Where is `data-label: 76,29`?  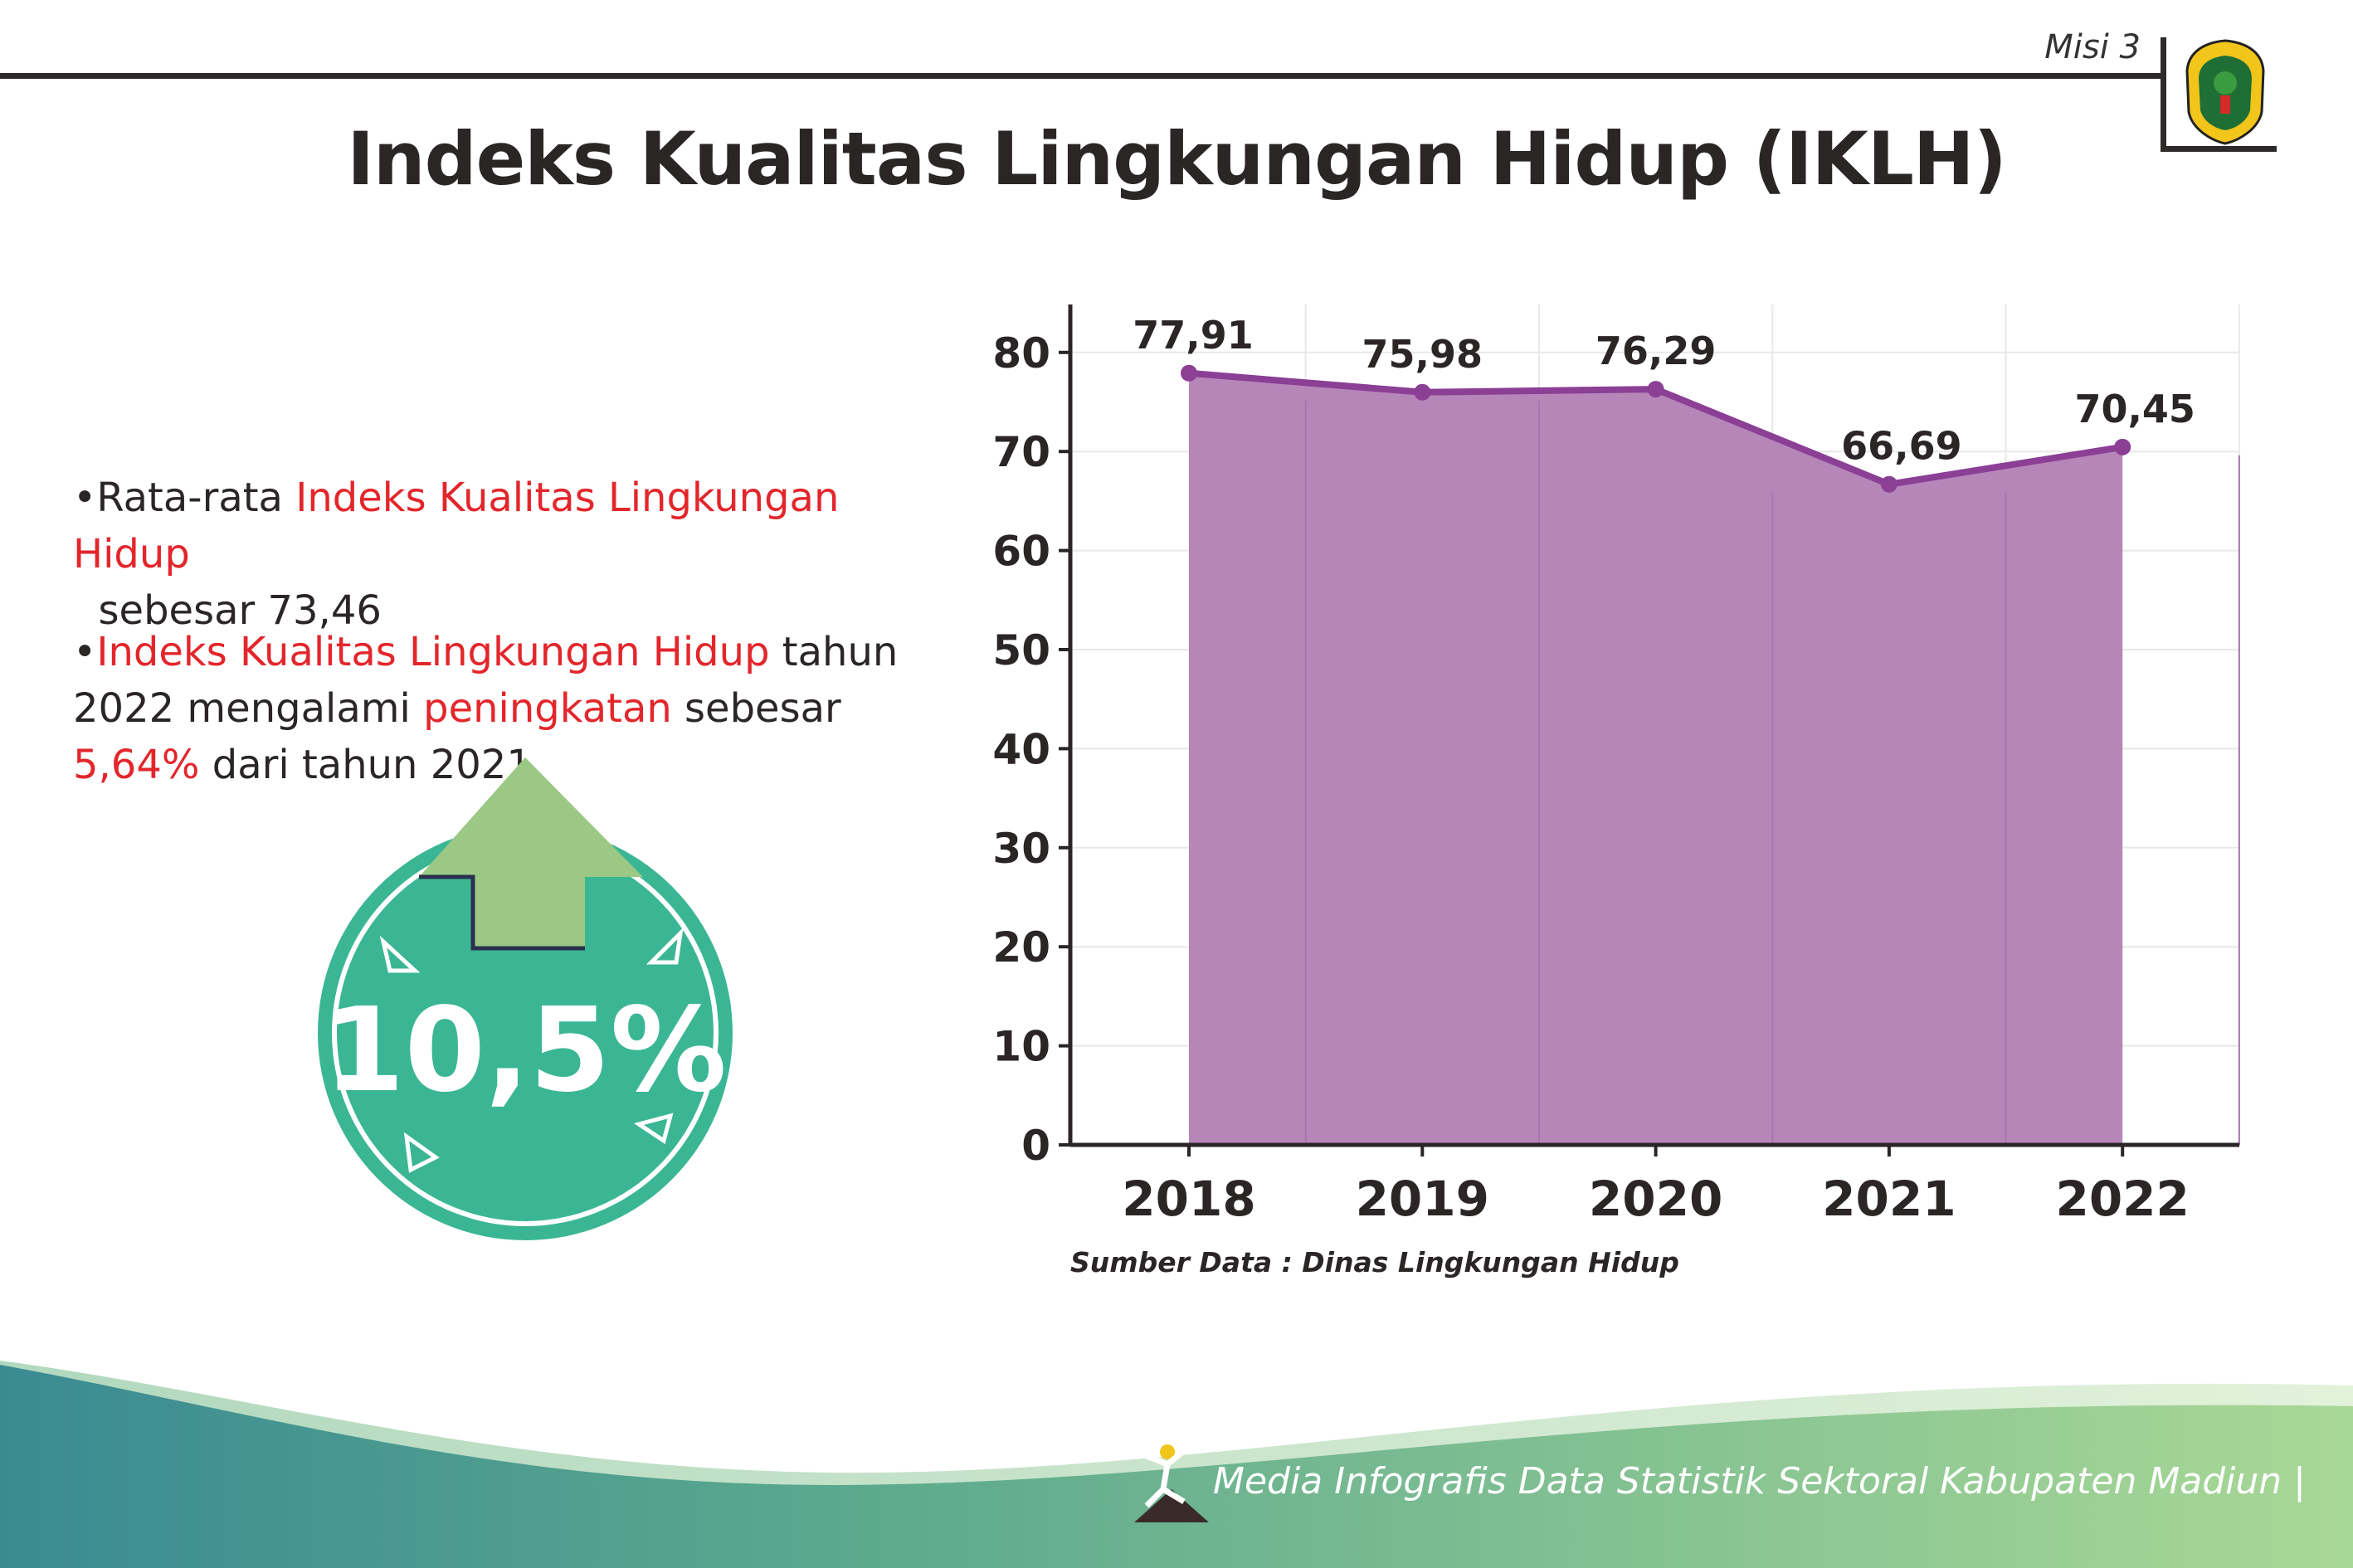
data-label: 76,29 is located at coordinates (1656, 351).